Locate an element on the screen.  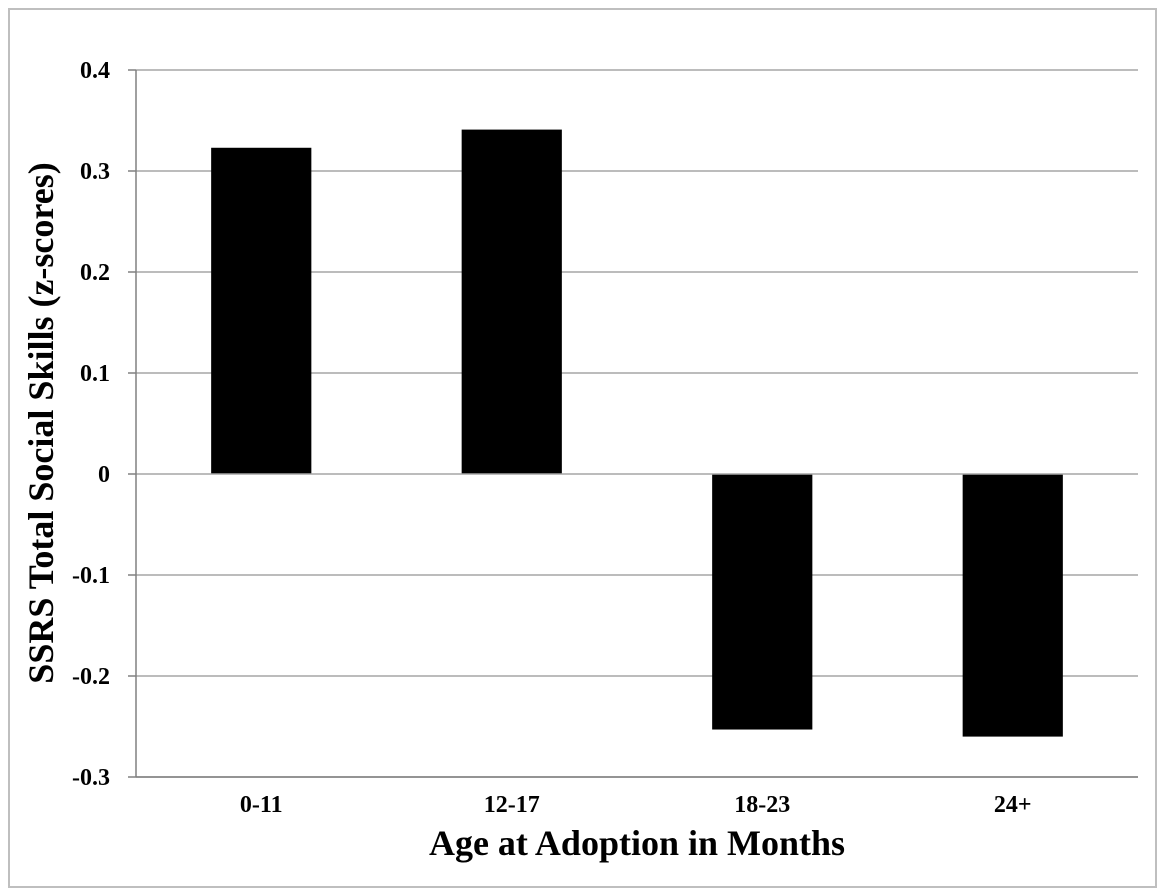
y-tick-label: 0.4 is located at coordinates (95, 71).